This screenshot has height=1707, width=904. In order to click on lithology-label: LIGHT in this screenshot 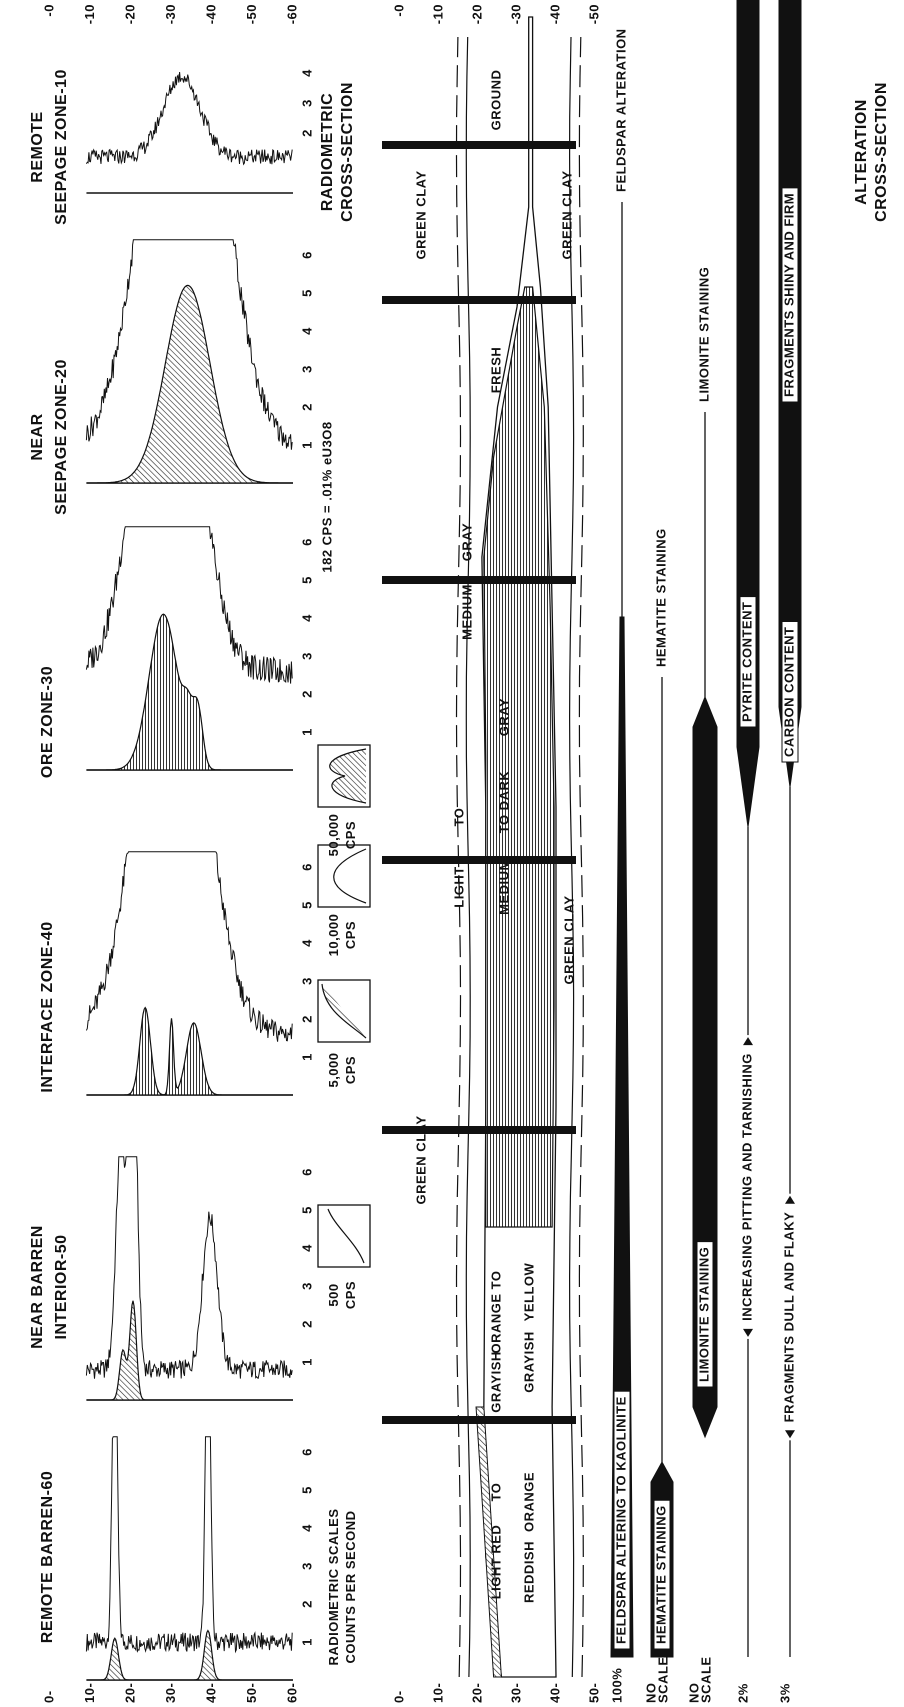, I will do `click(458, 887)`.